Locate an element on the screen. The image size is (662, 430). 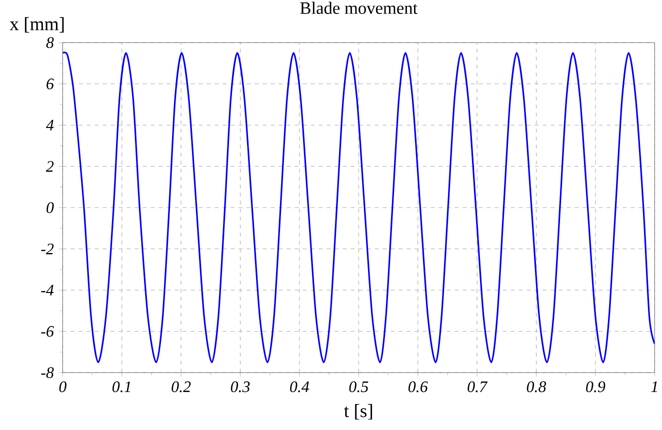
x-tick-label: 0.8 is located at coordinates (536, 386).